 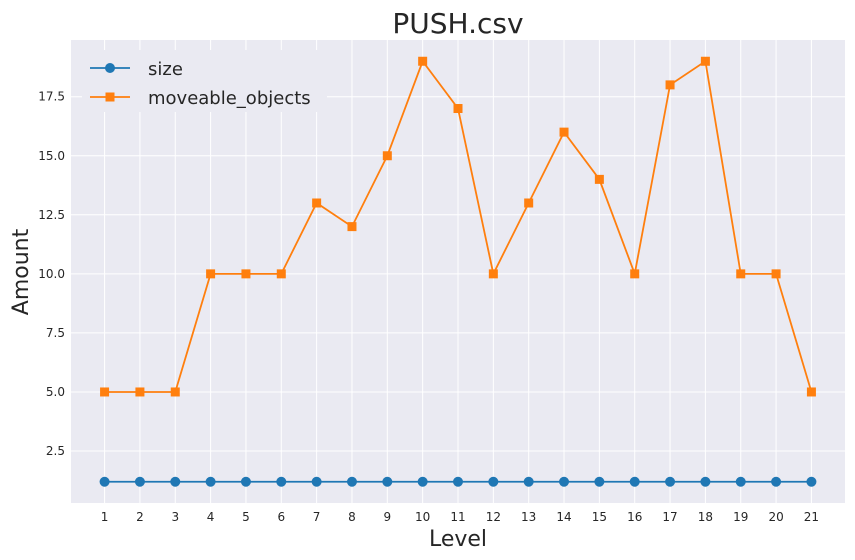 What do you see at coordinates (458, 539) in the screenshot?
I see `x-axis-label: Level` at bounding box center [458, 539].